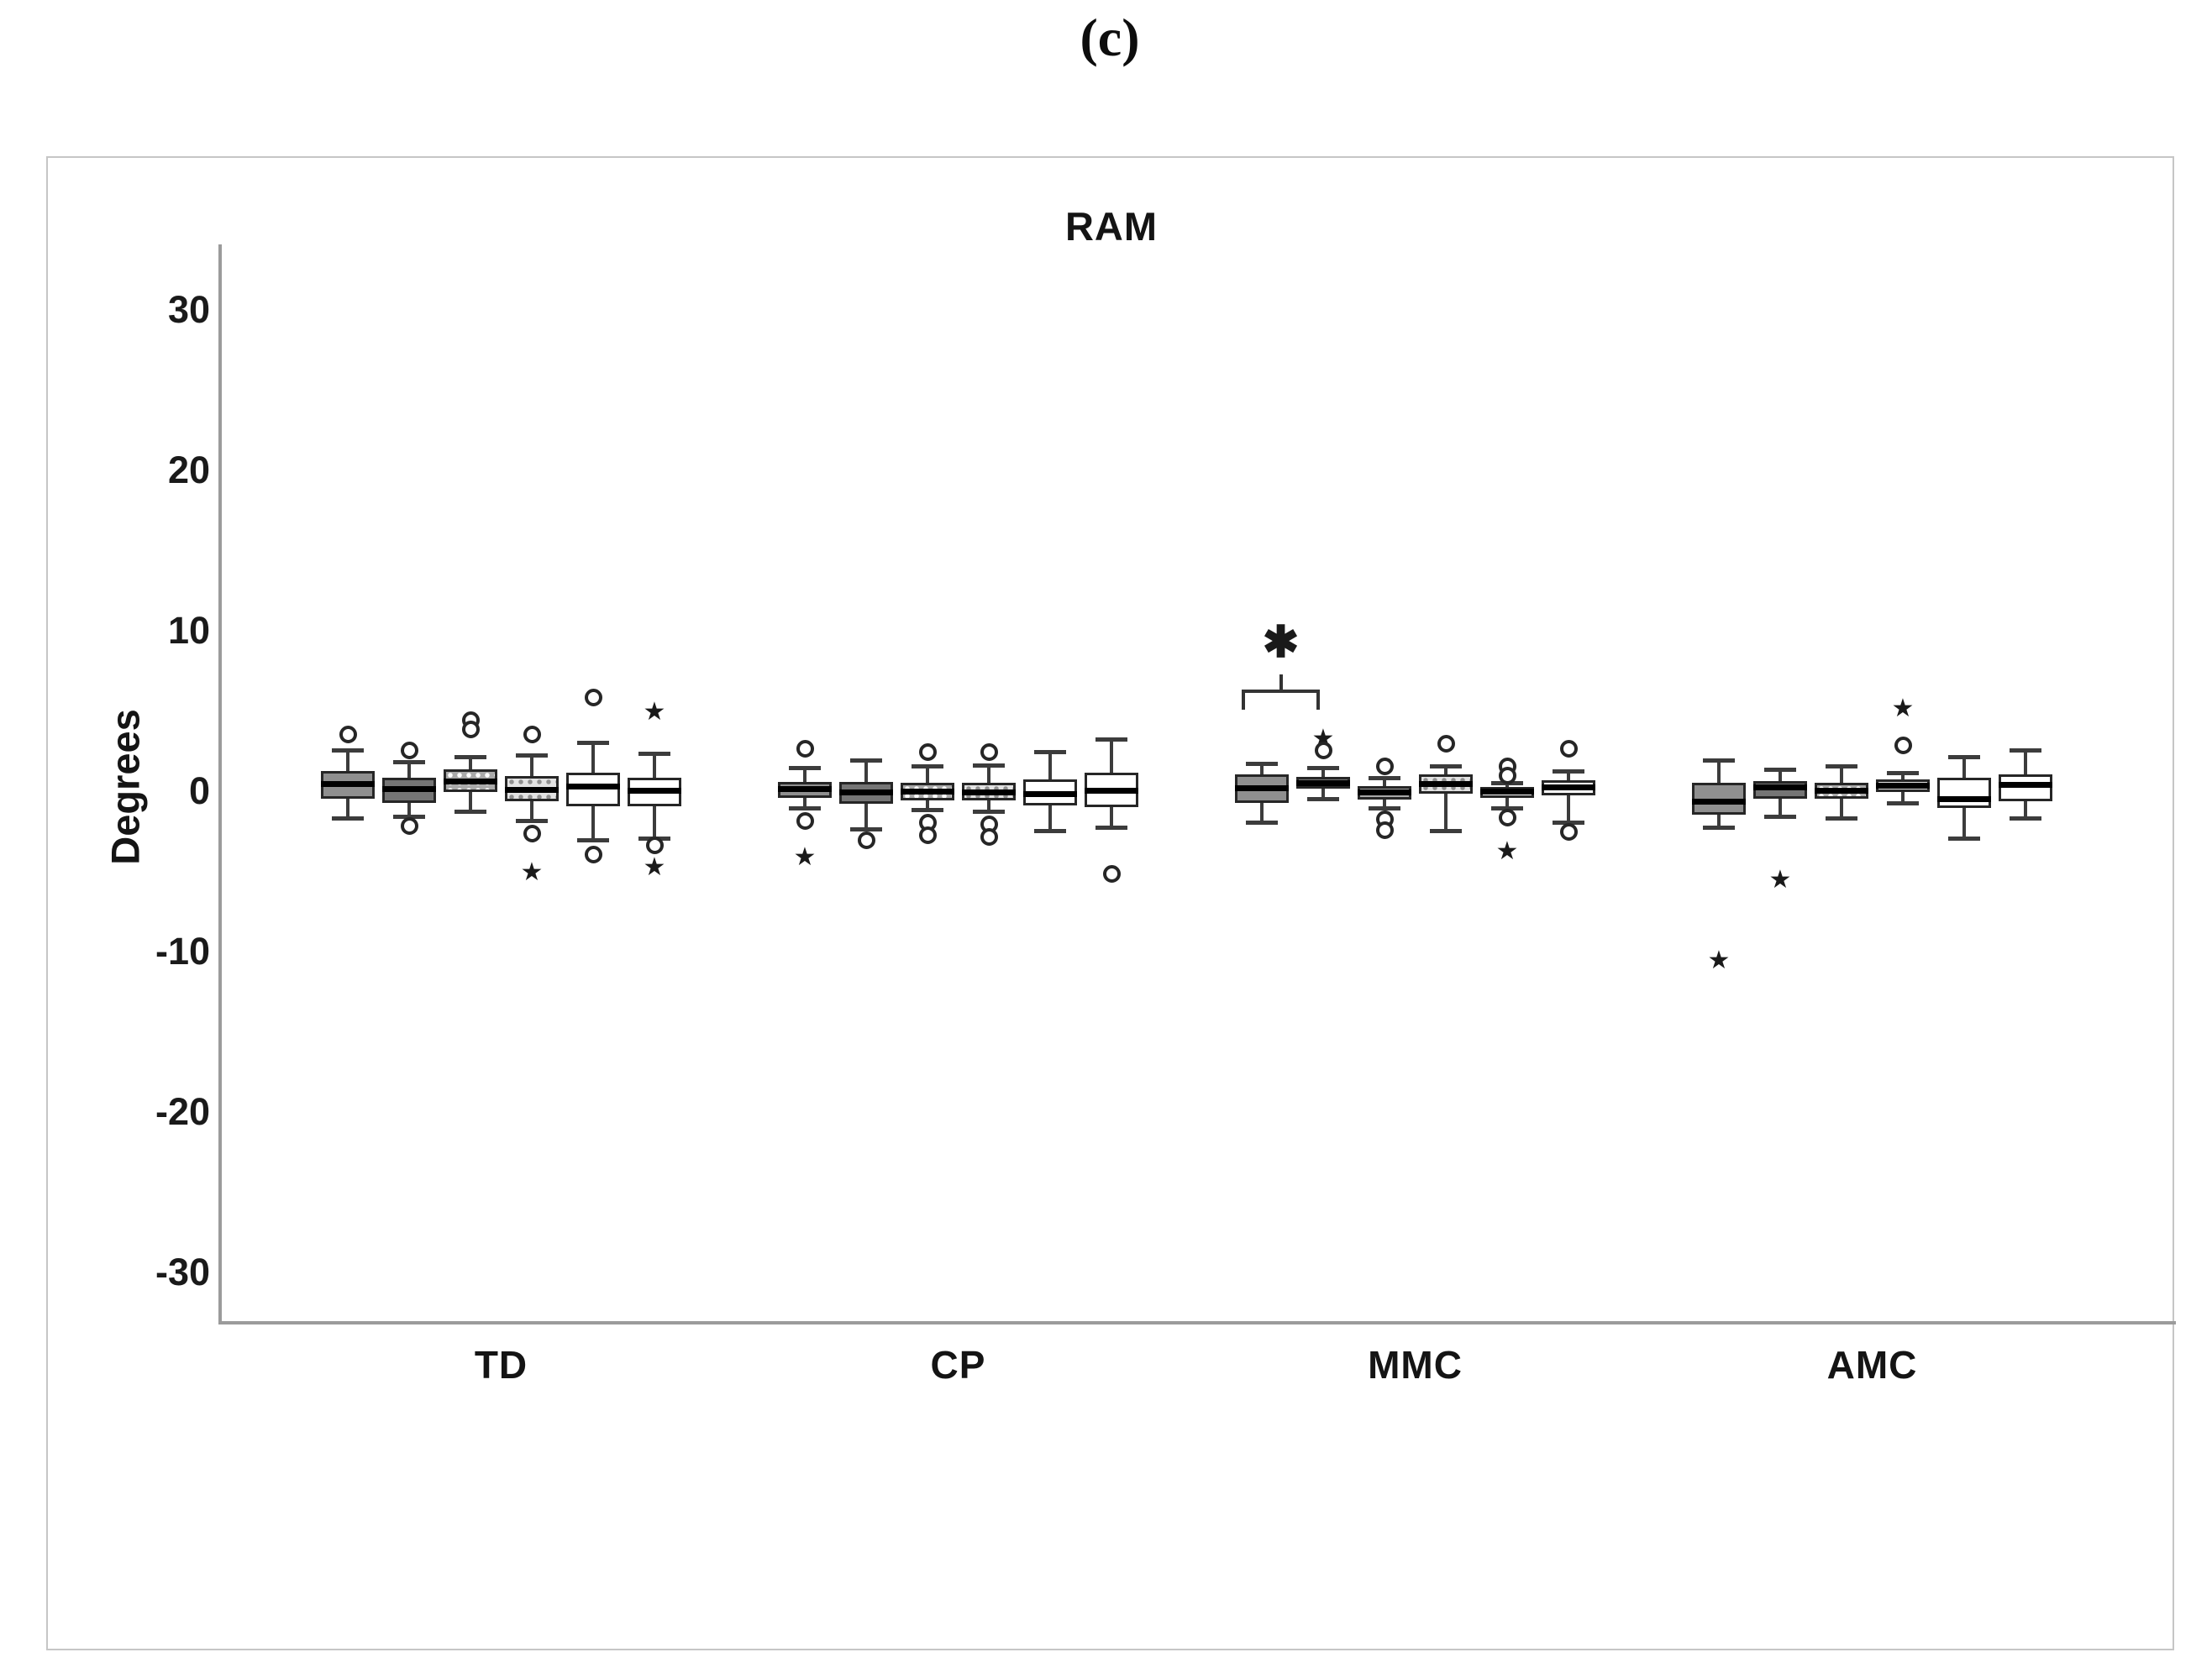 This screenshot has width=2212, height=1668. What do you see at coordinates (1281, 643) in the screenshot?
I see `significance-asterisk: ✱` at bounding box center [1281, 643].